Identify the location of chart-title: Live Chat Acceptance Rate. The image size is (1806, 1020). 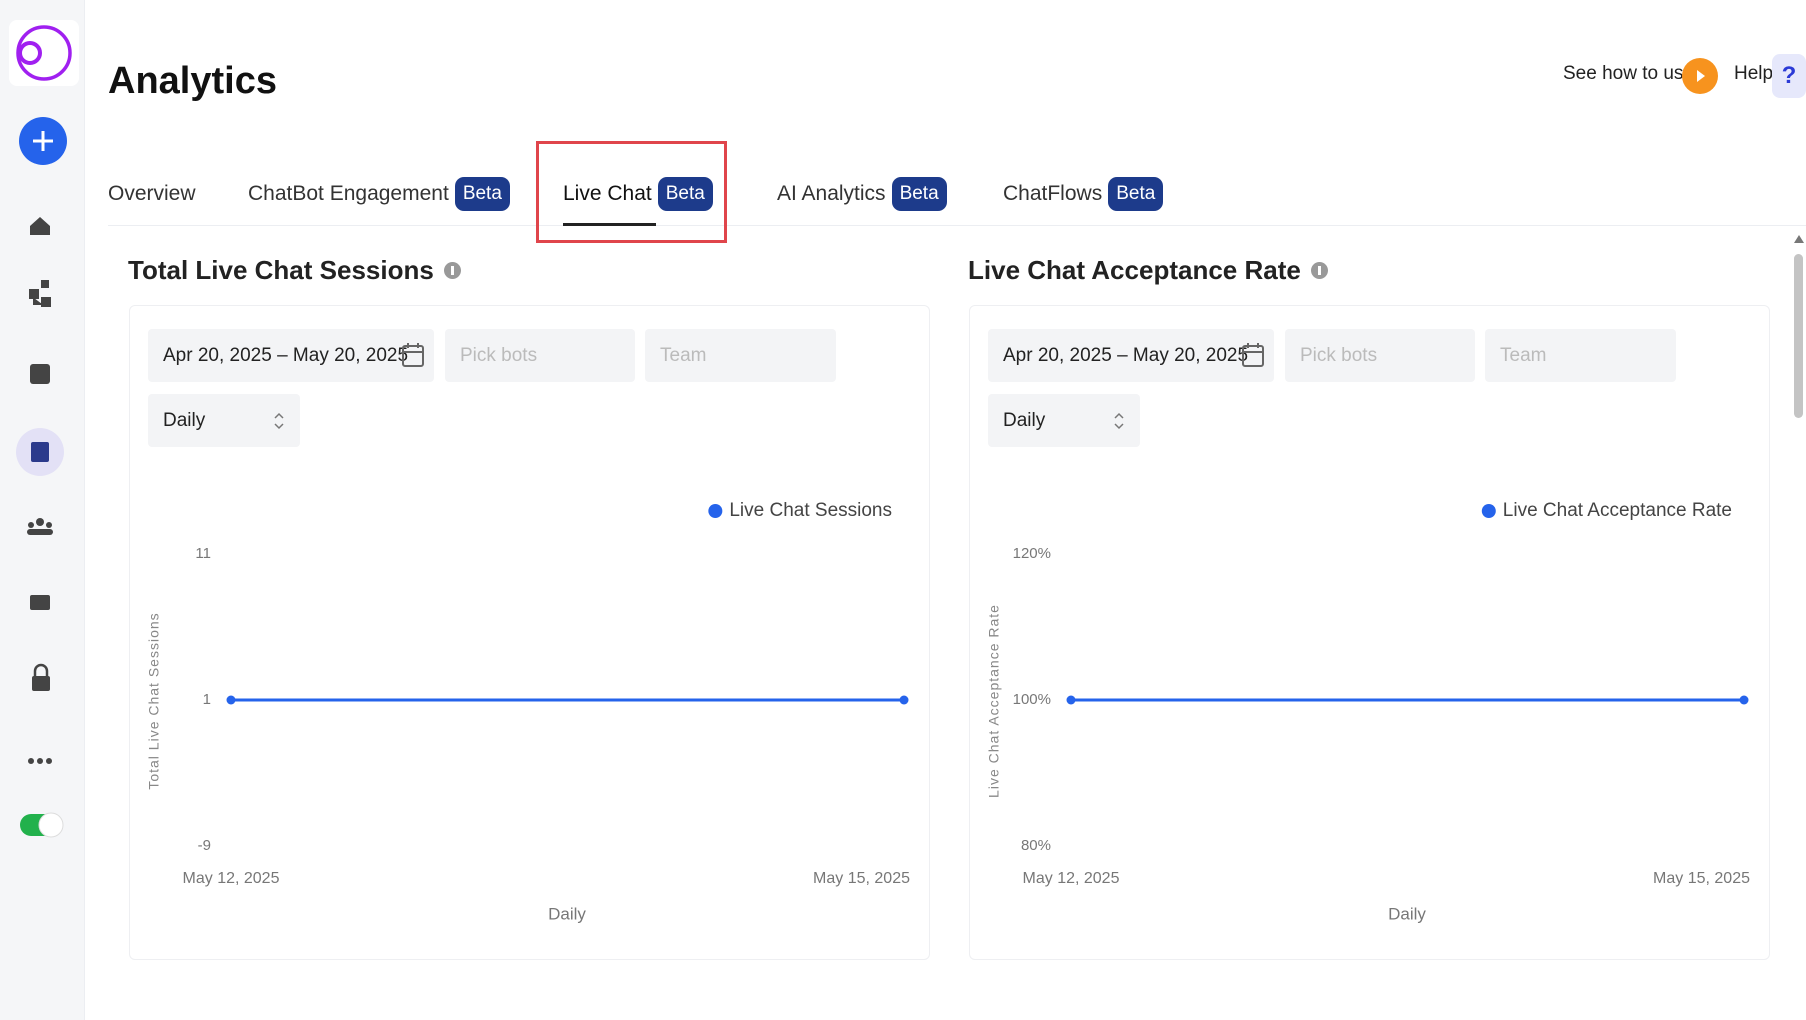
(1148, 270).